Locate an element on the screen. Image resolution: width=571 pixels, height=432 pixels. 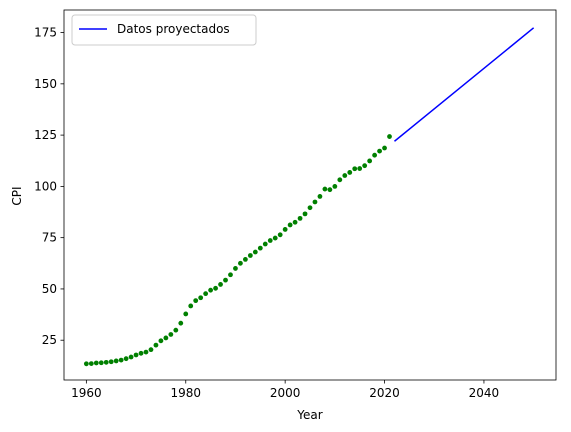
legend-label-projected: Datos proyectados is located at coordinates (173, 29).